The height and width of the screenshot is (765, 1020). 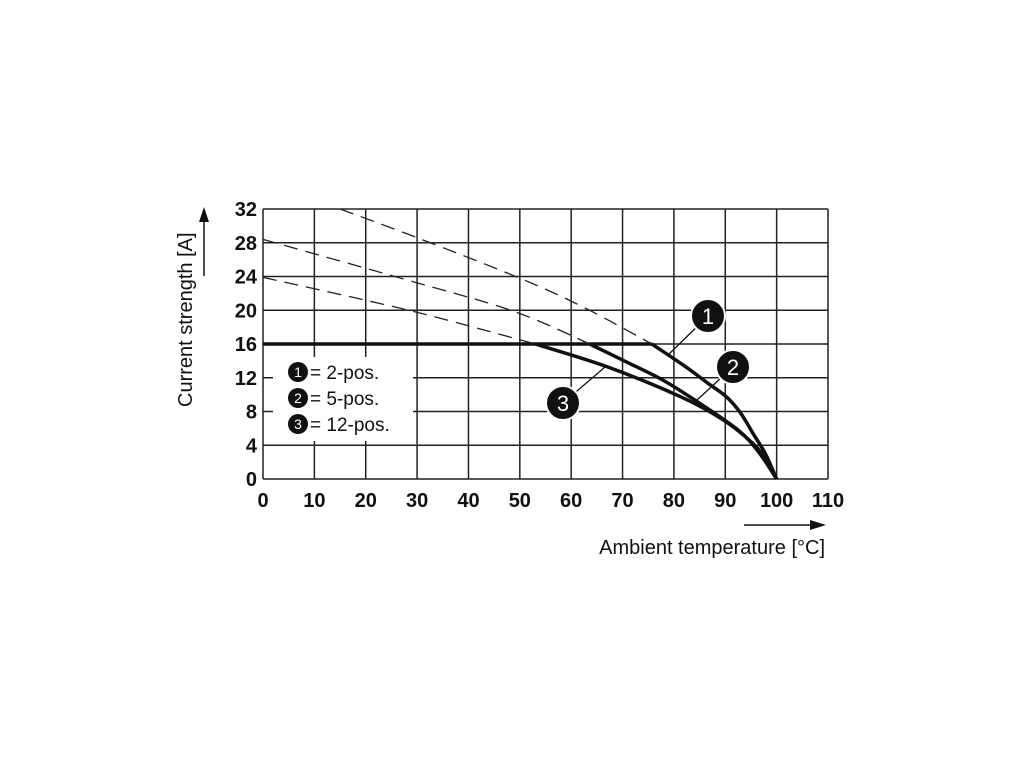 I want to click on x-axis-label: Ambient temperature [°C], so click(x=712, y=548).